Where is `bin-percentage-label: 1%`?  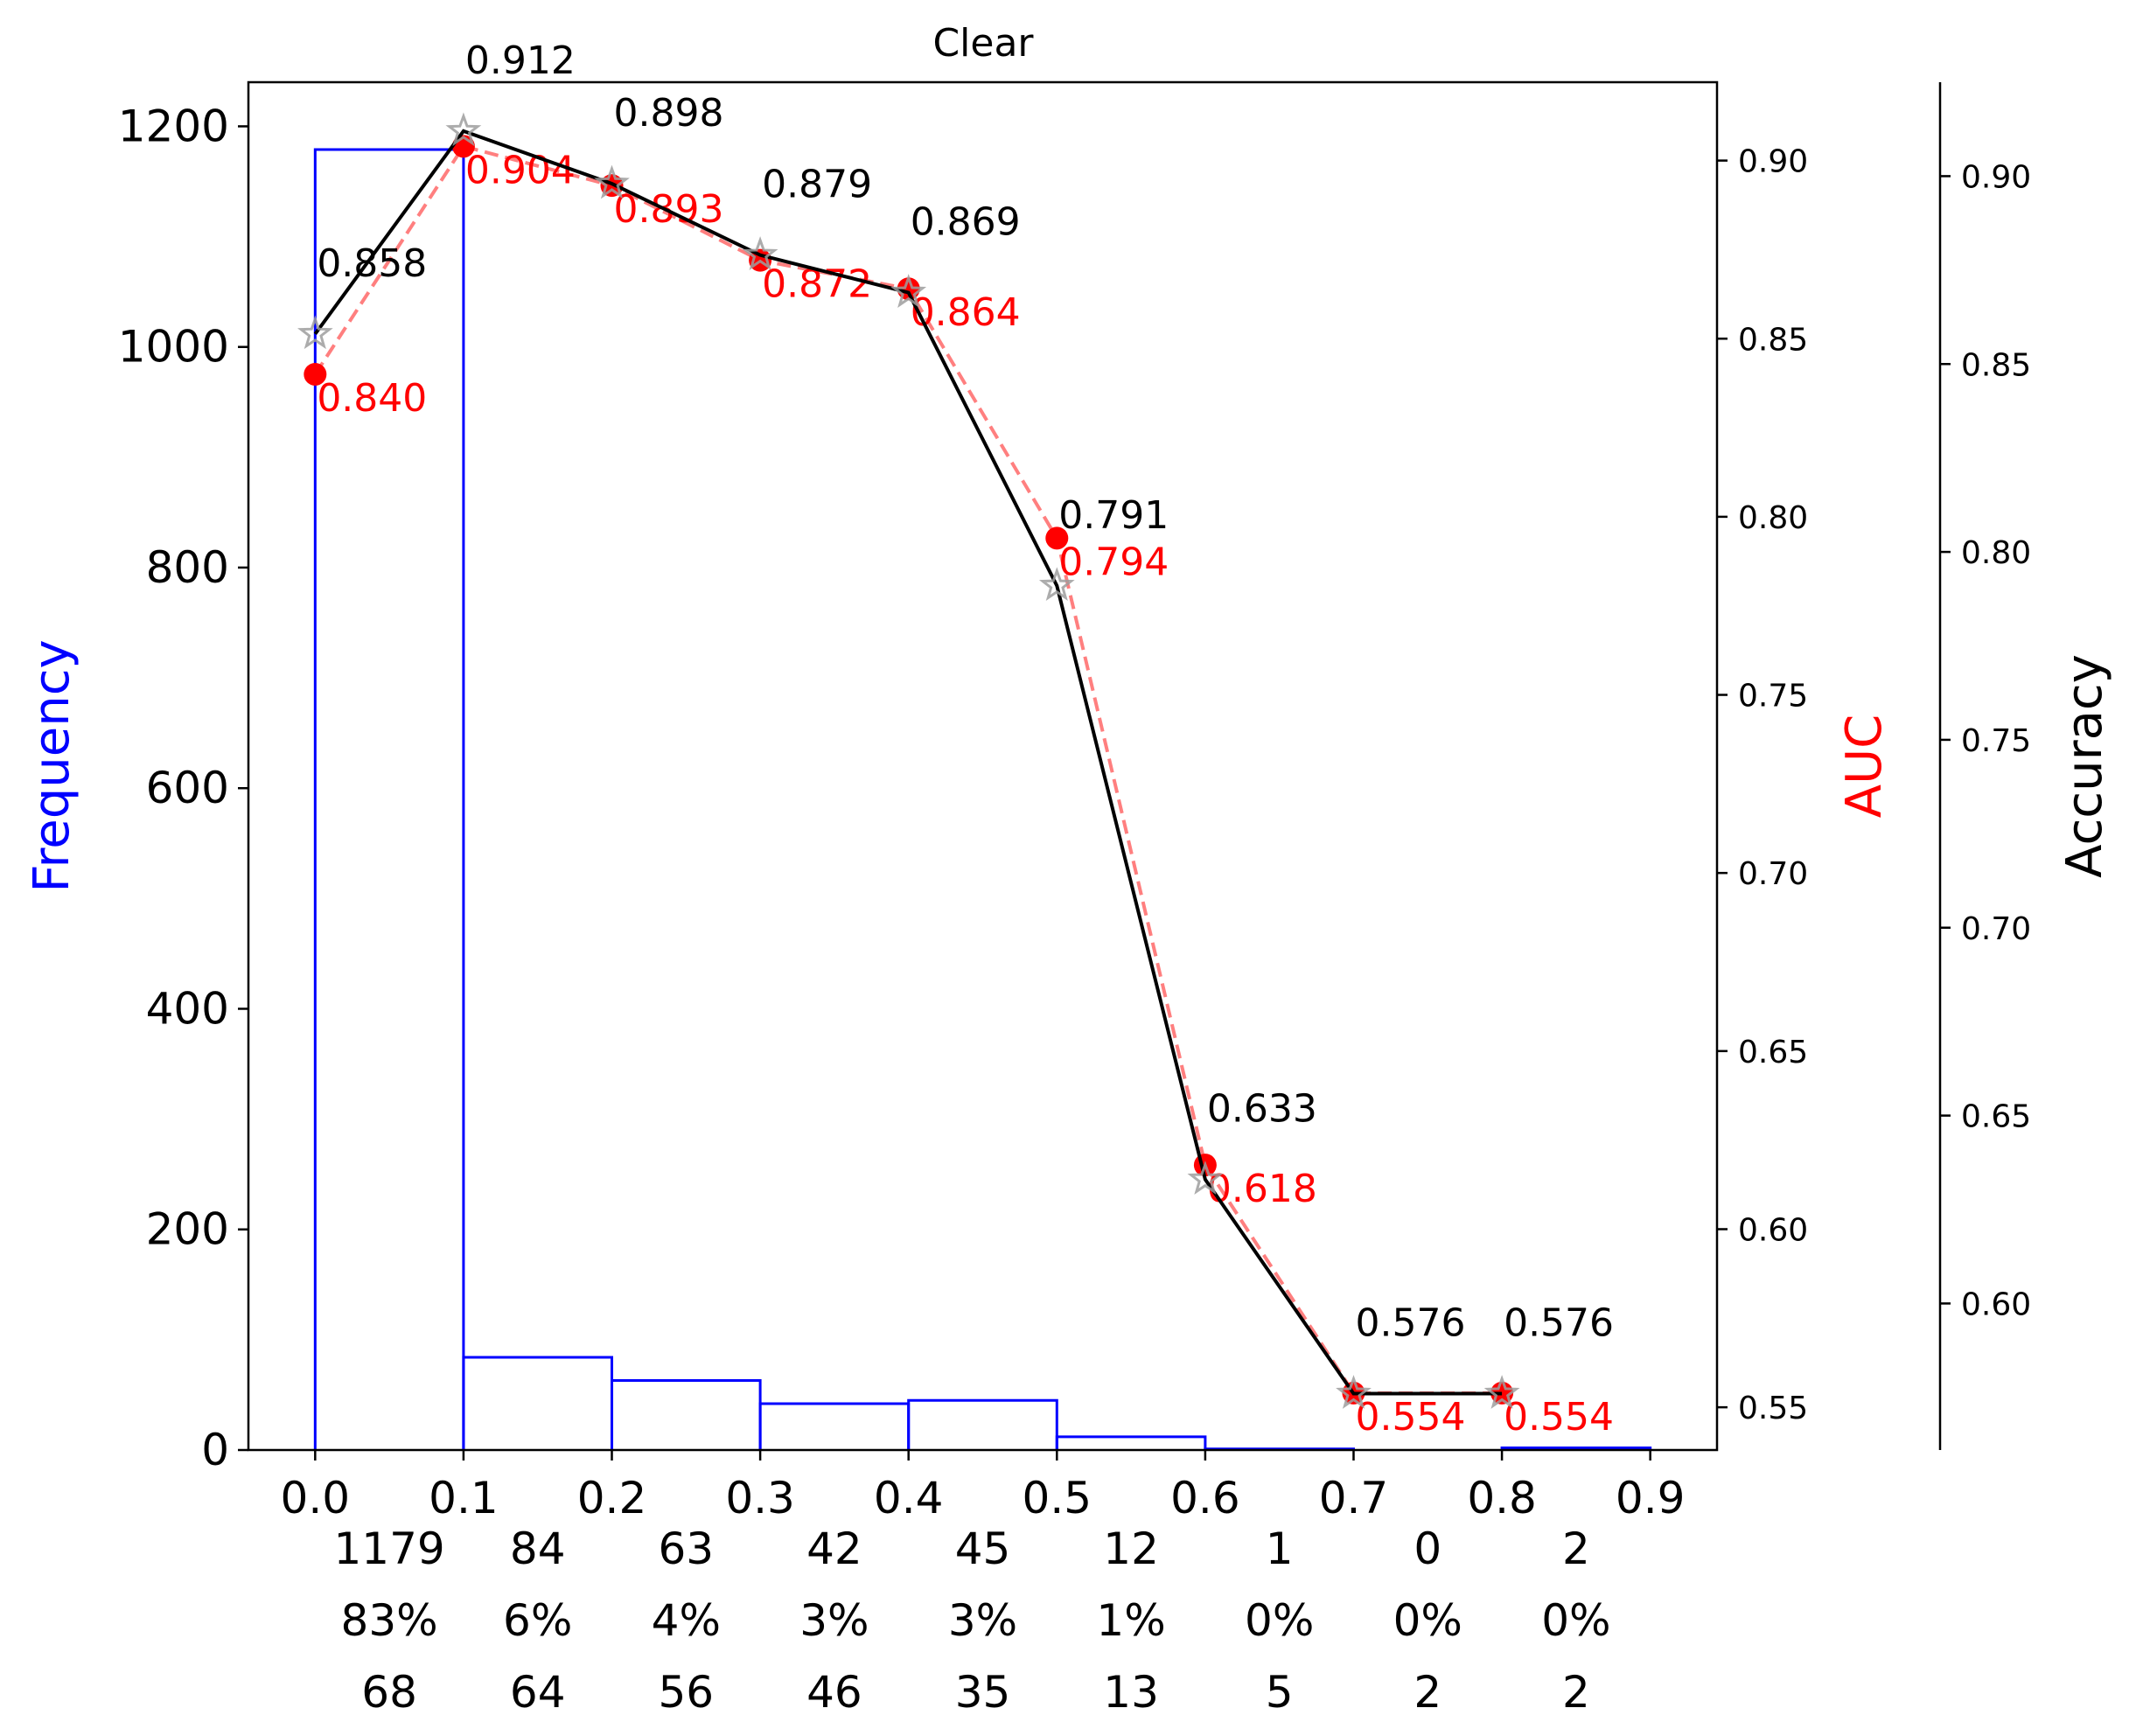 bin-percentage-label: 1% is located at coordinates (1130, 1620).